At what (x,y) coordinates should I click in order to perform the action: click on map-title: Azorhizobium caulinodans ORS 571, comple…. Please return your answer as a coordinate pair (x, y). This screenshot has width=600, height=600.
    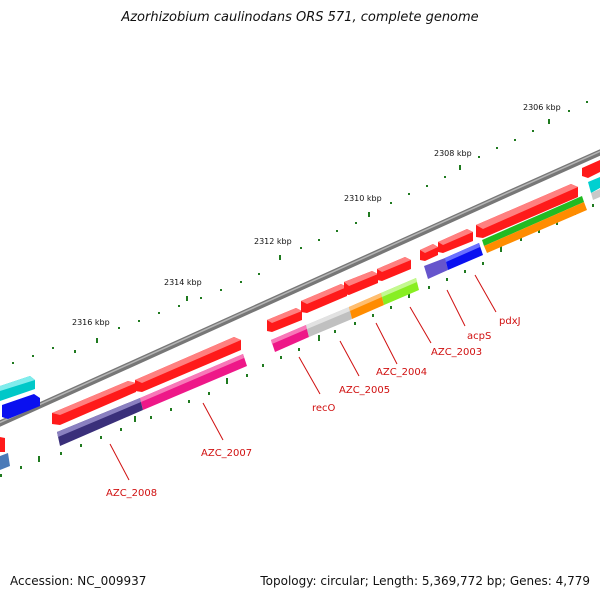
    Looking at the image, I should click on (300, 17).